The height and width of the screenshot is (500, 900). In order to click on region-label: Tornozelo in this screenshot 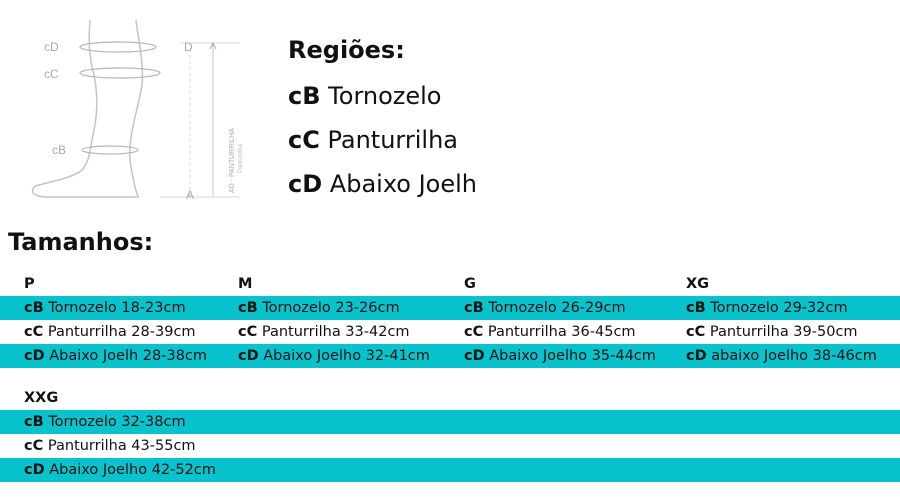, I will do `click(385, 96)`.